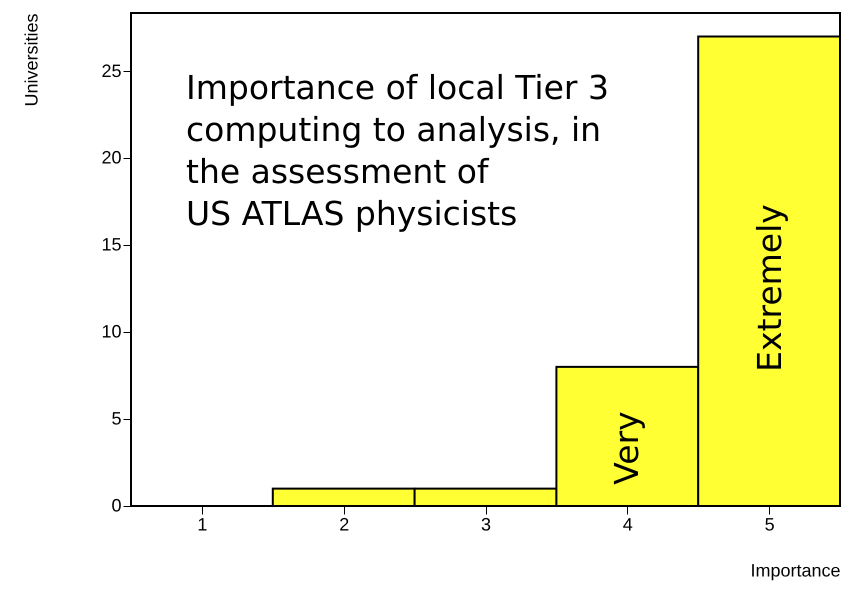 The width and height of the screenshot is (852, 589). Describe the element at coordinates (116, 418) in the screenshot. I see `y-tick-label: 5` at that location.